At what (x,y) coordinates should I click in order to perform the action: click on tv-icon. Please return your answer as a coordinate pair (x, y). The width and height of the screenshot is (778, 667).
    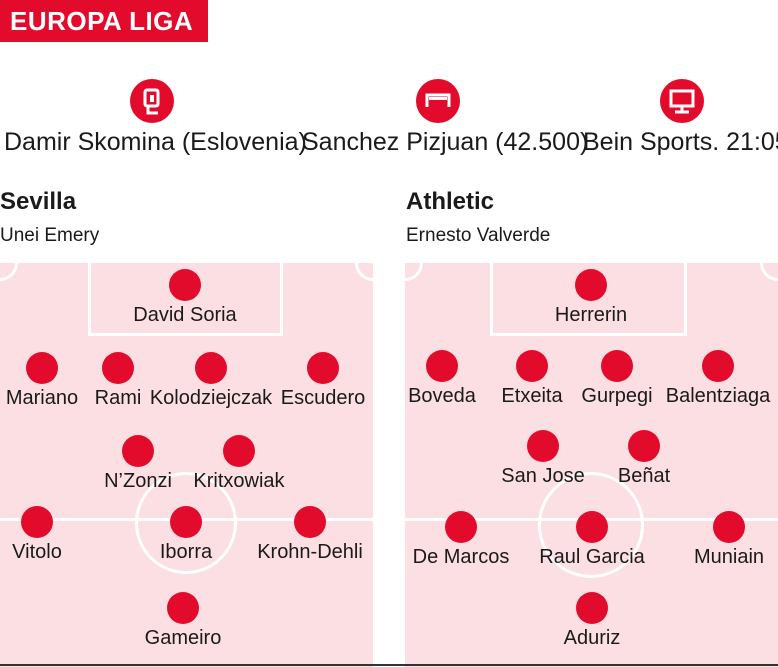
    Looking at the image, I should click on (682, 101).